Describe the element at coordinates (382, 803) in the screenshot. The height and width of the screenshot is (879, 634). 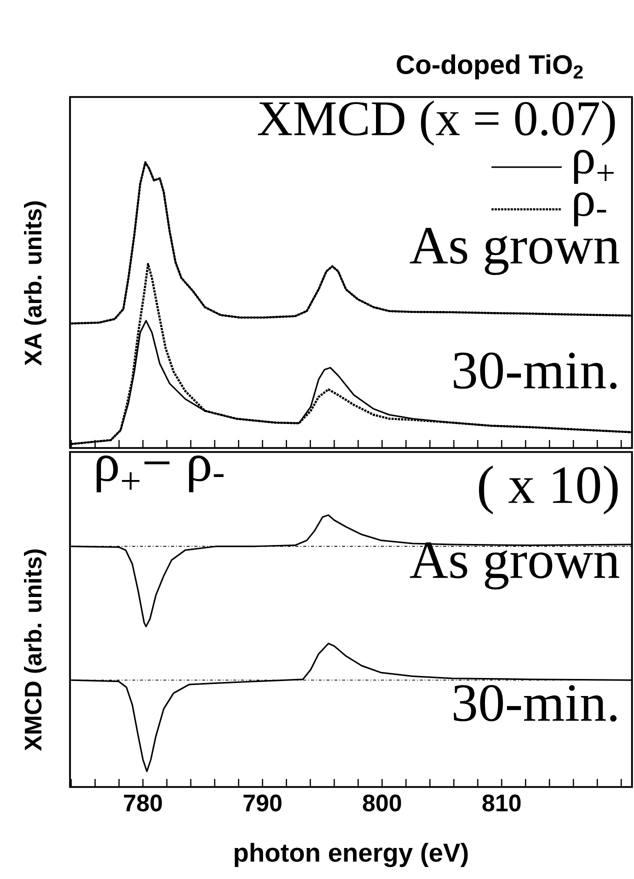
I see `x-tick-label: 800` at that location.